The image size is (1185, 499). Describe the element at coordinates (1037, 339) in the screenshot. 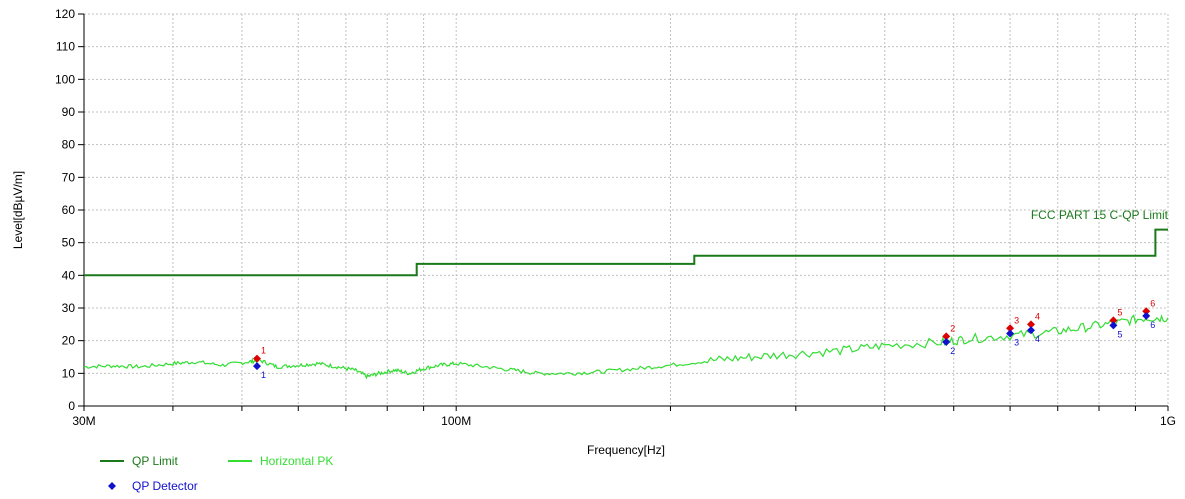

I see `qp-marker-label-4: 4` at that location.